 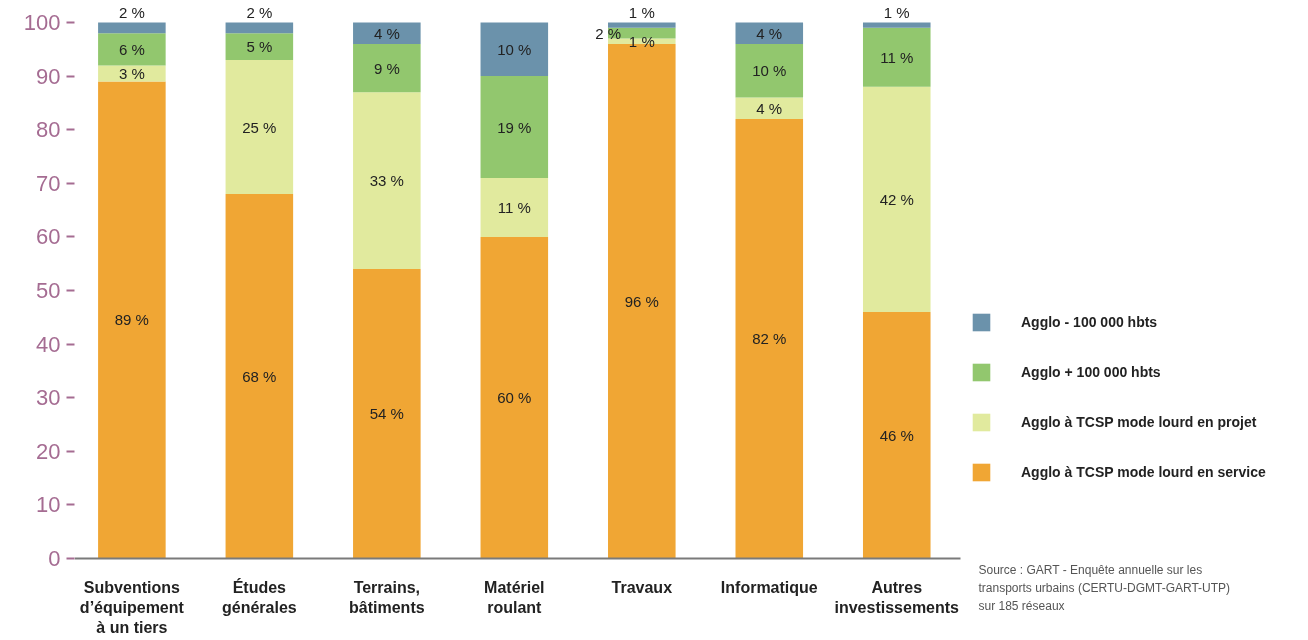 I want to click on data-label: 33 %, so click(x=386, y=181).